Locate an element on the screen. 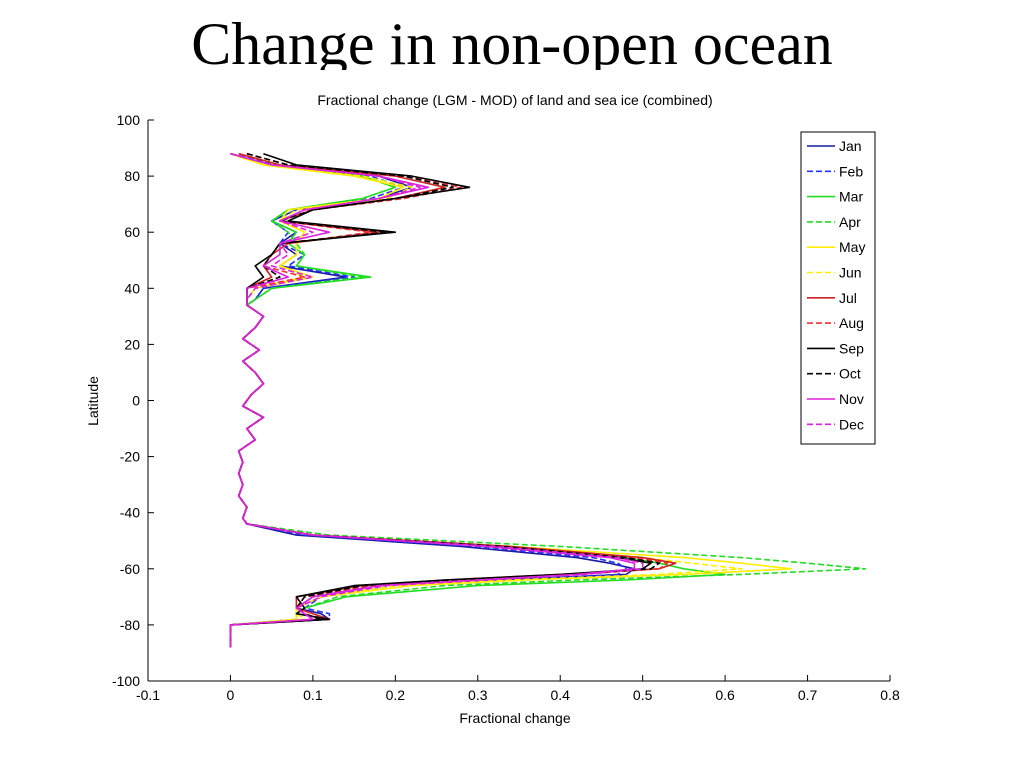  legend-label-aug: Aug is located at coordinates (851, 323).